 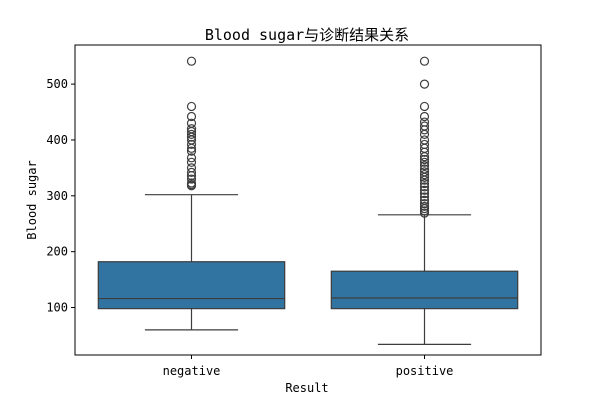 What do you see at coordinates (425, 371) in the screenshot?
I see `x-tick-label: positive` at bounding box center [425, 371].